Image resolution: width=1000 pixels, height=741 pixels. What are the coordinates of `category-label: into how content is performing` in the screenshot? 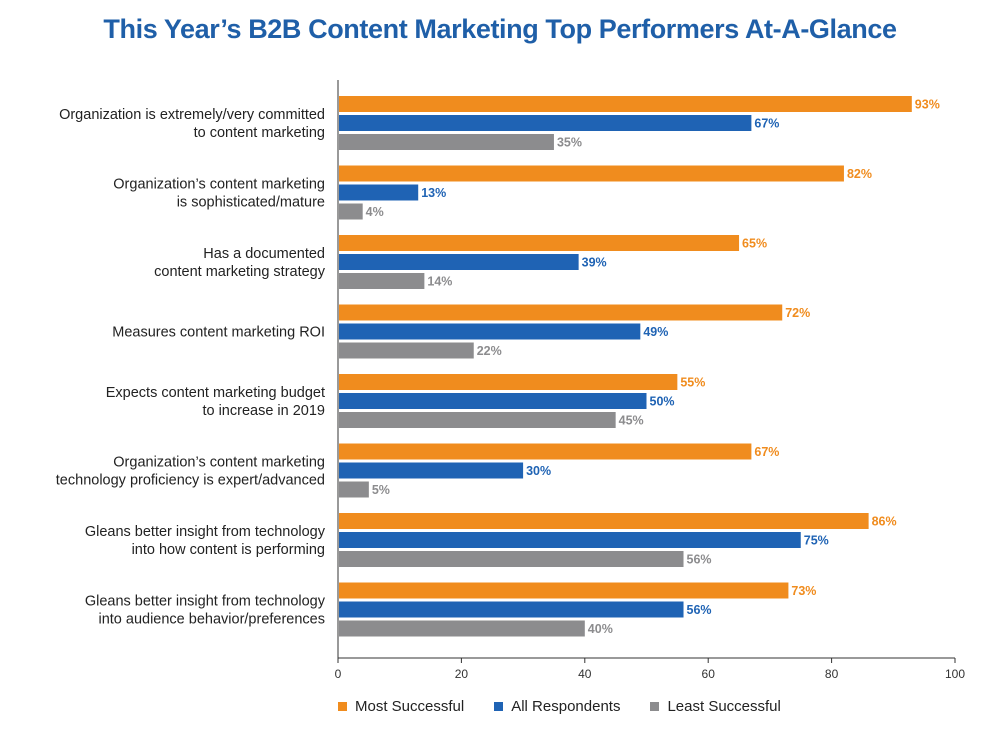 It's located at (228, 550).